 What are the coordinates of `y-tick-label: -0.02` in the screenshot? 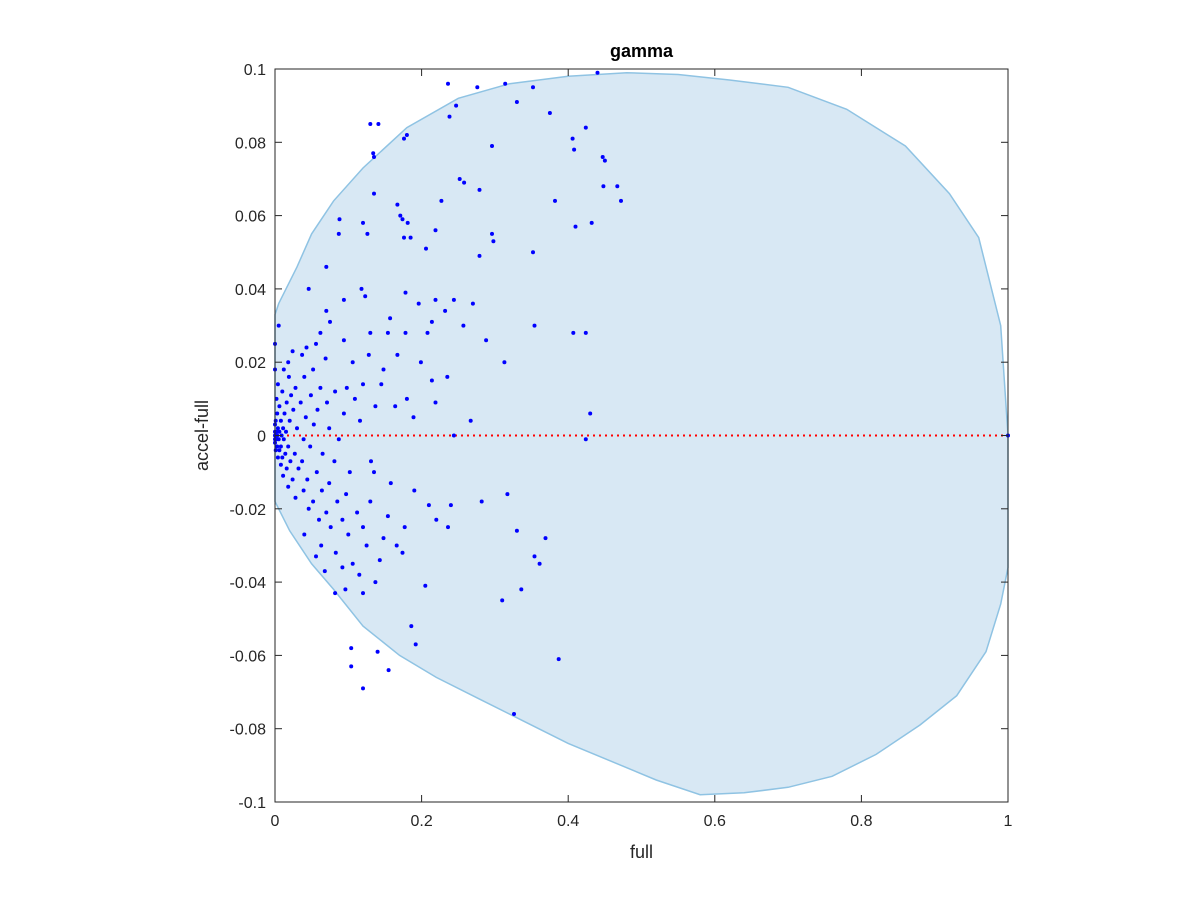 It's located at (248, 510).